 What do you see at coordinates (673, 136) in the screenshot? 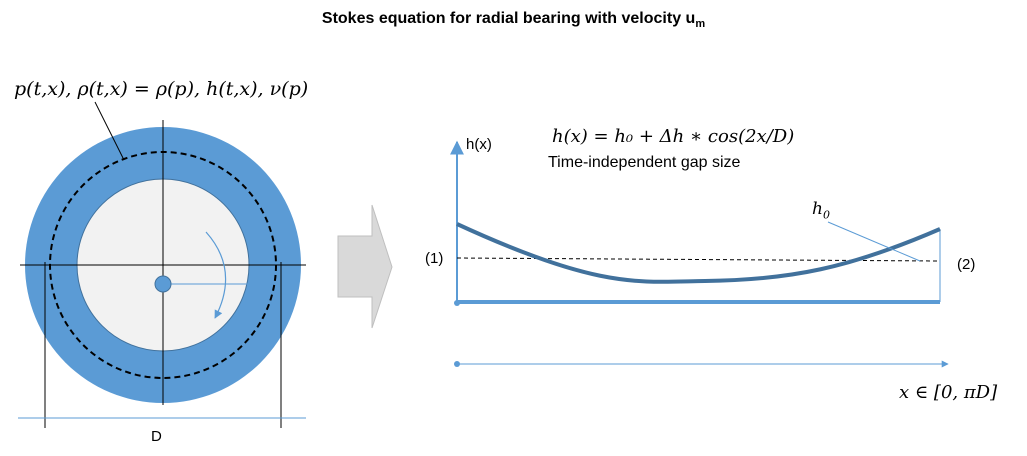
I see `gap-formula: h(x) = h₀ + Δh ∗ cos(2x/D)` at bounding box center [673, 136].